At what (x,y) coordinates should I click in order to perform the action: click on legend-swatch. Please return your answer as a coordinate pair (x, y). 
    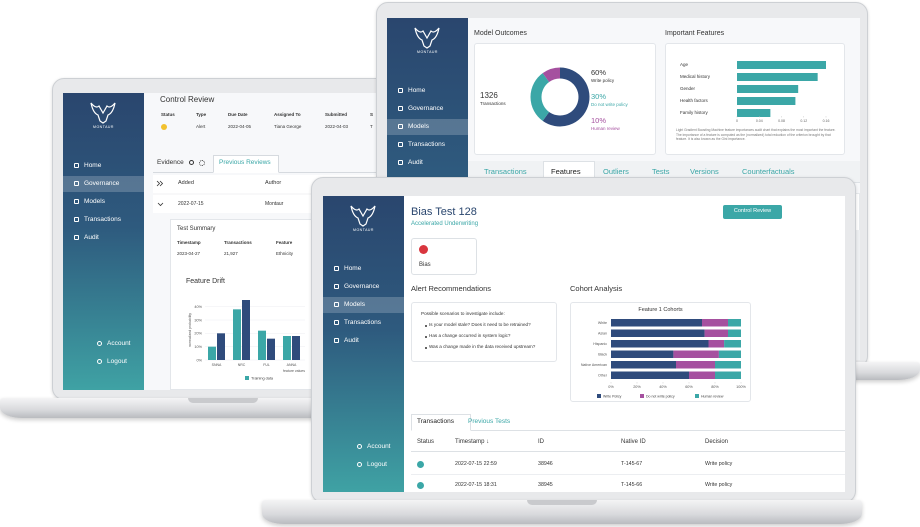
    Looking at the image, I should click on (642, 396).